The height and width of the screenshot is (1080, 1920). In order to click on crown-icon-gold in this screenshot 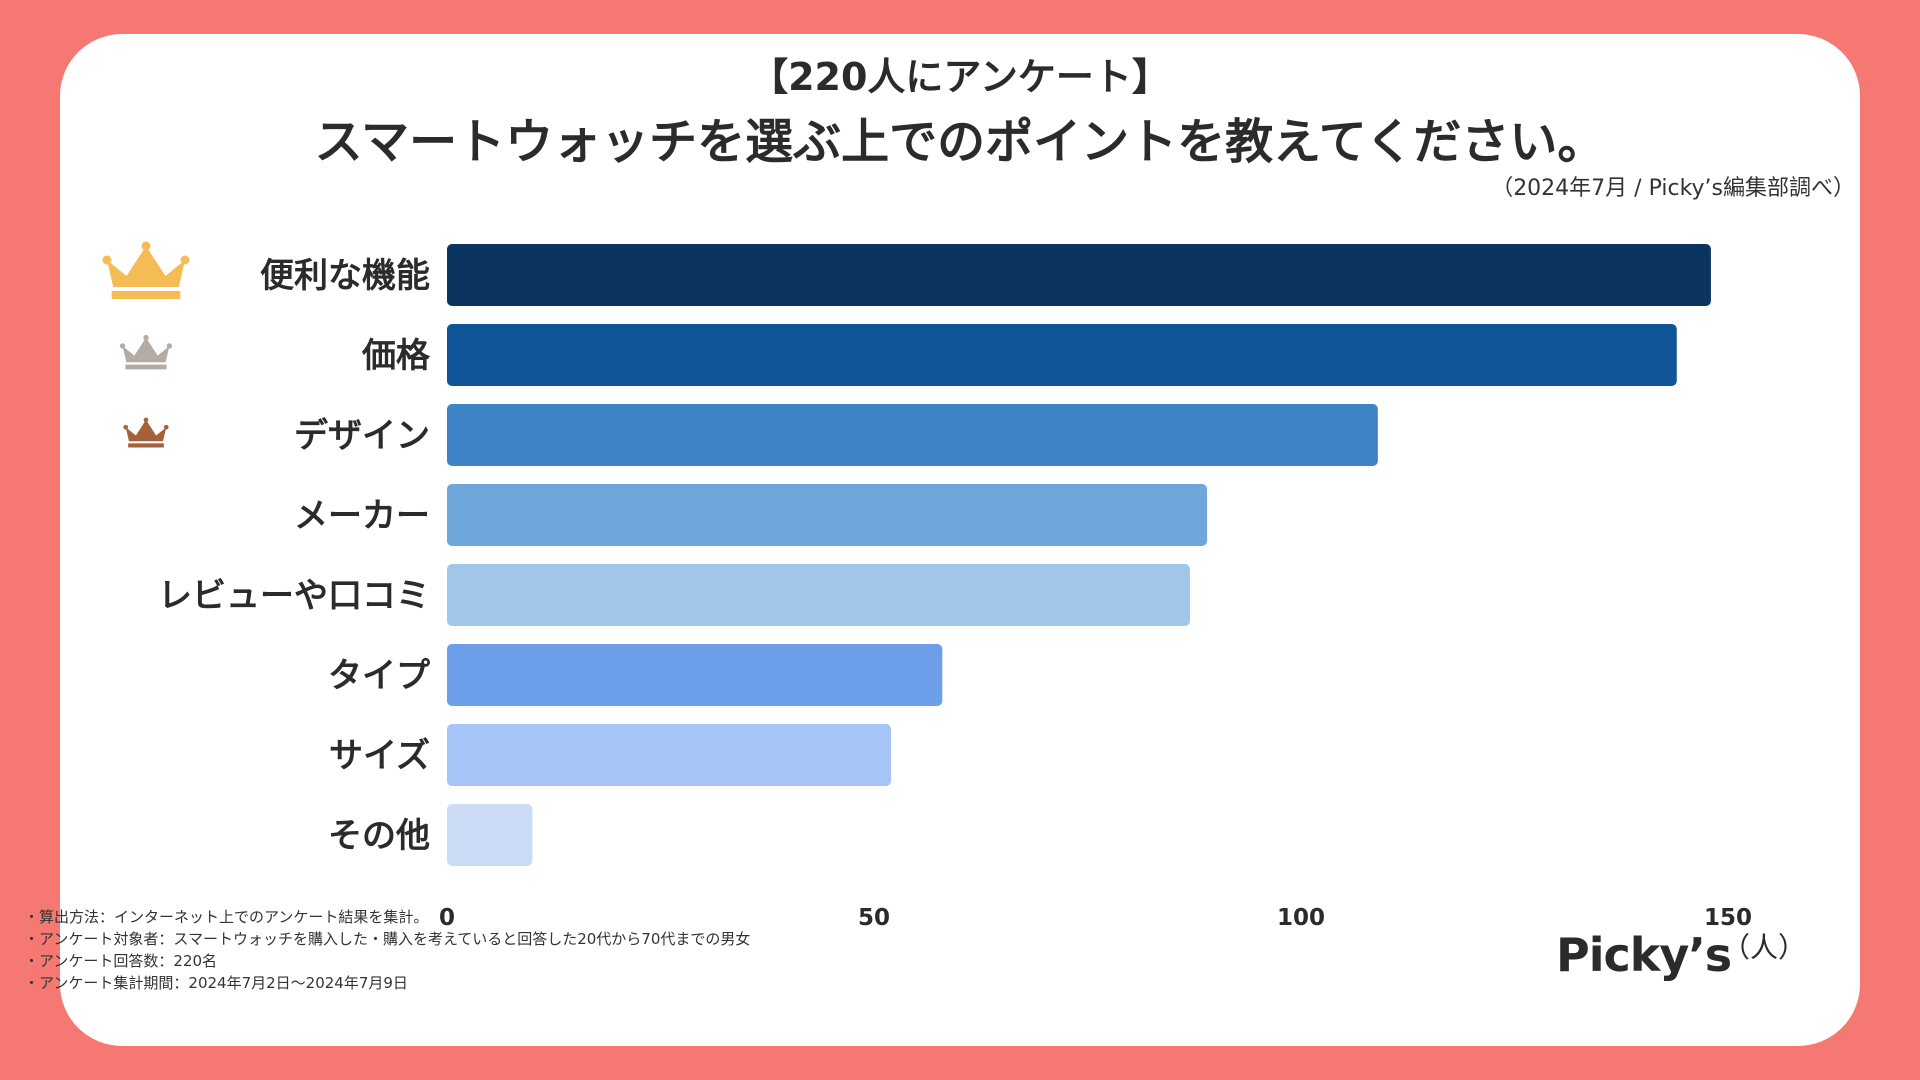, I will do `click(146, 270)`.